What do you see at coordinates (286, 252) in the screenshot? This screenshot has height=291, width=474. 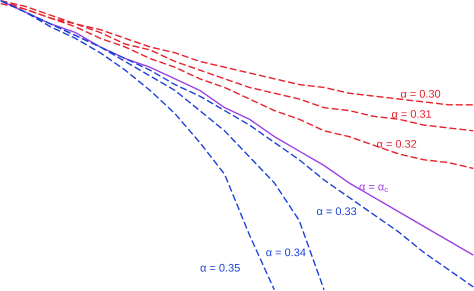 I see `series-label: α = 0.34` at bounding box center [286, 252].